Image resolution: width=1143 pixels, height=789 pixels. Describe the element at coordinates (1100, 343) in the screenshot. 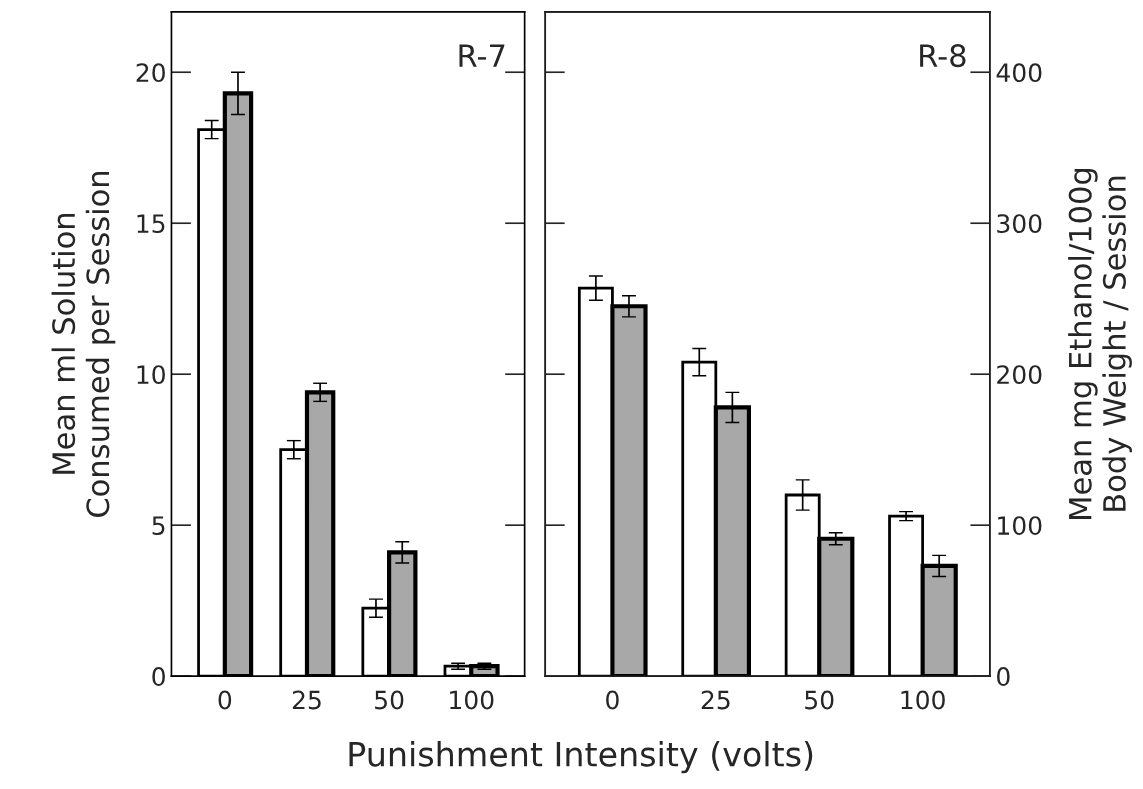

I see `y2-axis-title: Mean mg Ethanol/100g Body Weight / Session` at that location.